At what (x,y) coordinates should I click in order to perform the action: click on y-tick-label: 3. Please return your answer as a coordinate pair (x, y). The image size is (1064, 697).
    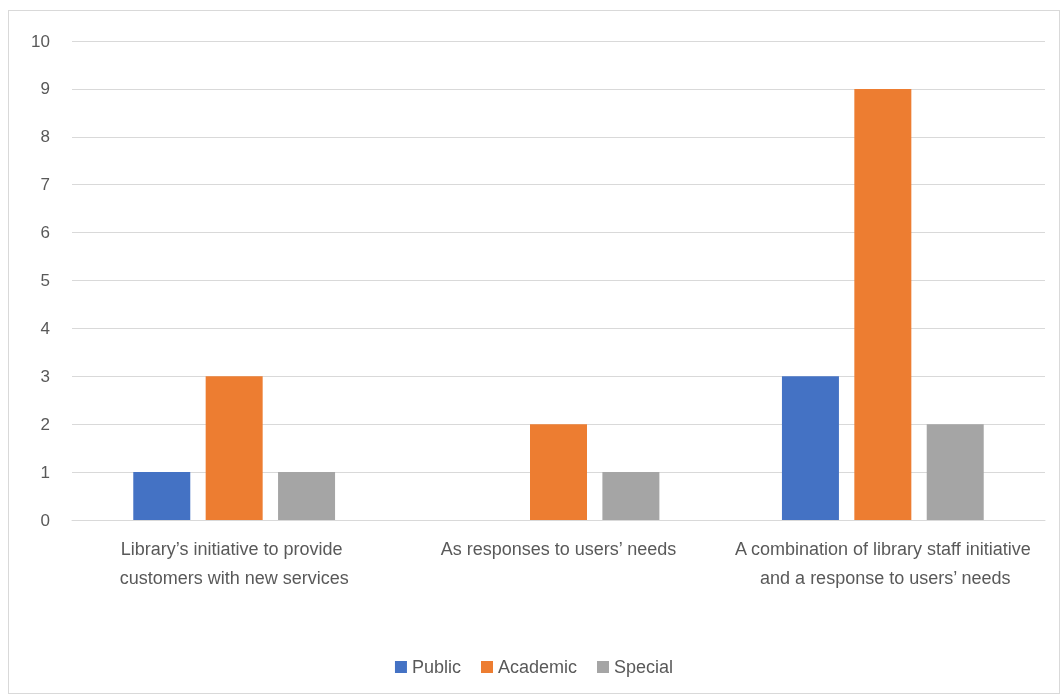
    Looking at the image, I should click on (45, 376).